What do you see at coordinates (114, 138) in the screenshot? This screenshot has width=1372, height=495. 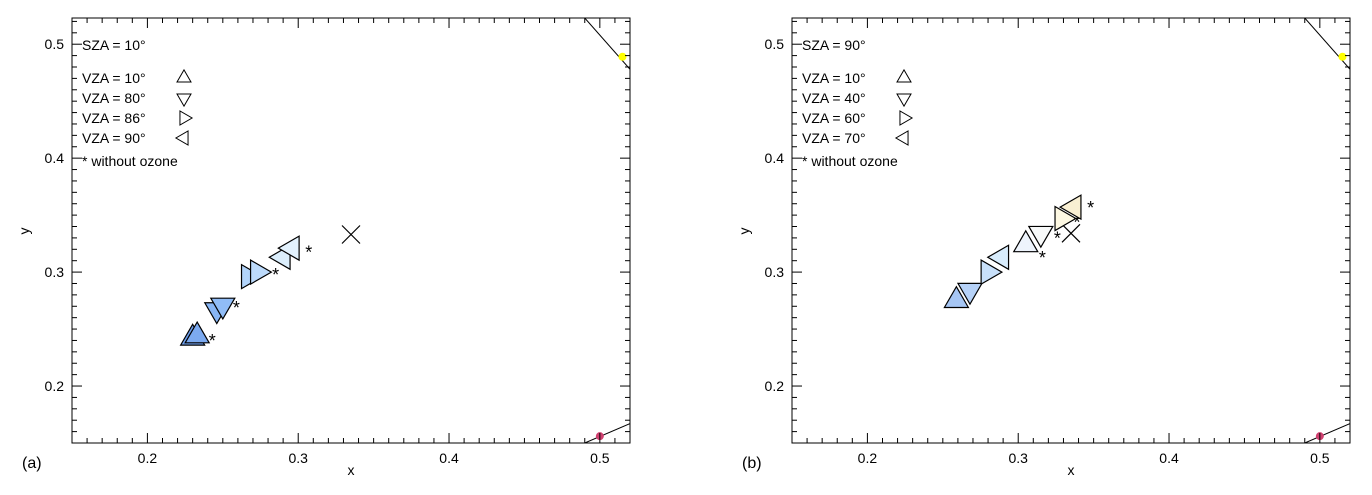 I see `legend-entry-label: VZA = 90°` at bounding box center [114, 138].